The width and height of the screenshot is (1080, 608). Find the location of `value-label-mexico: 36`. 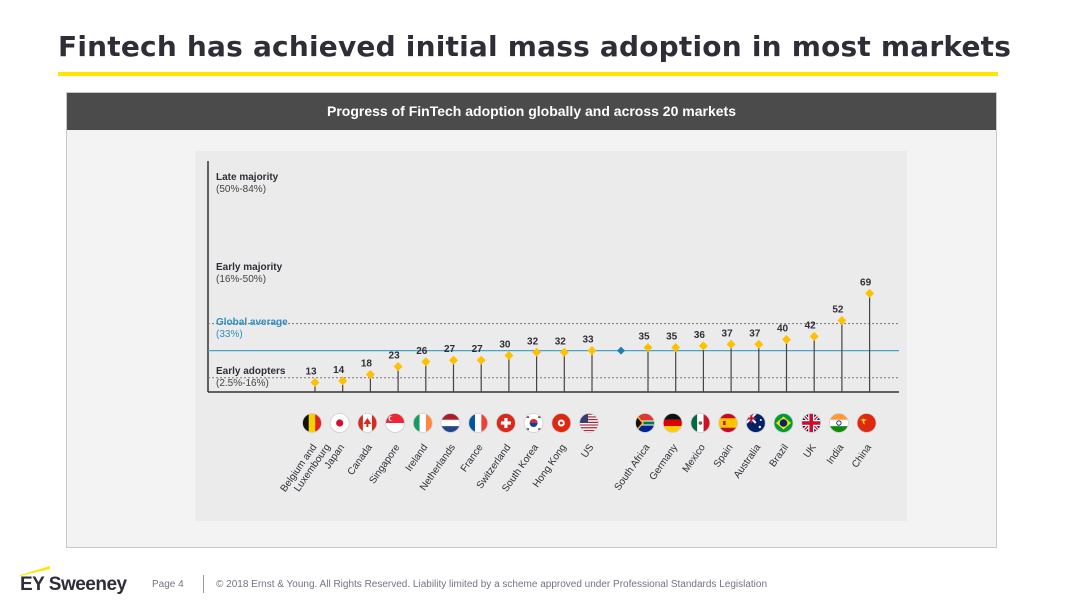

value-label-mexico: 36 is located at coordinates (700, 335).